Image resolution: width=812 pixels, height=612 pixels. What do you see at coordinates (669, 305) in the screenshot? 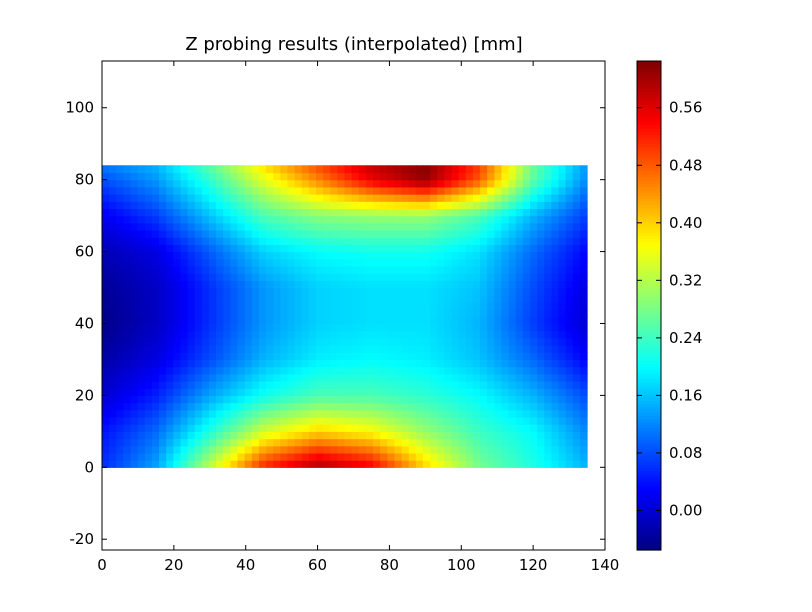
I see `colorbar: 0.000.080.160.240.320.400.480.56` at bounding box center [669, 305].